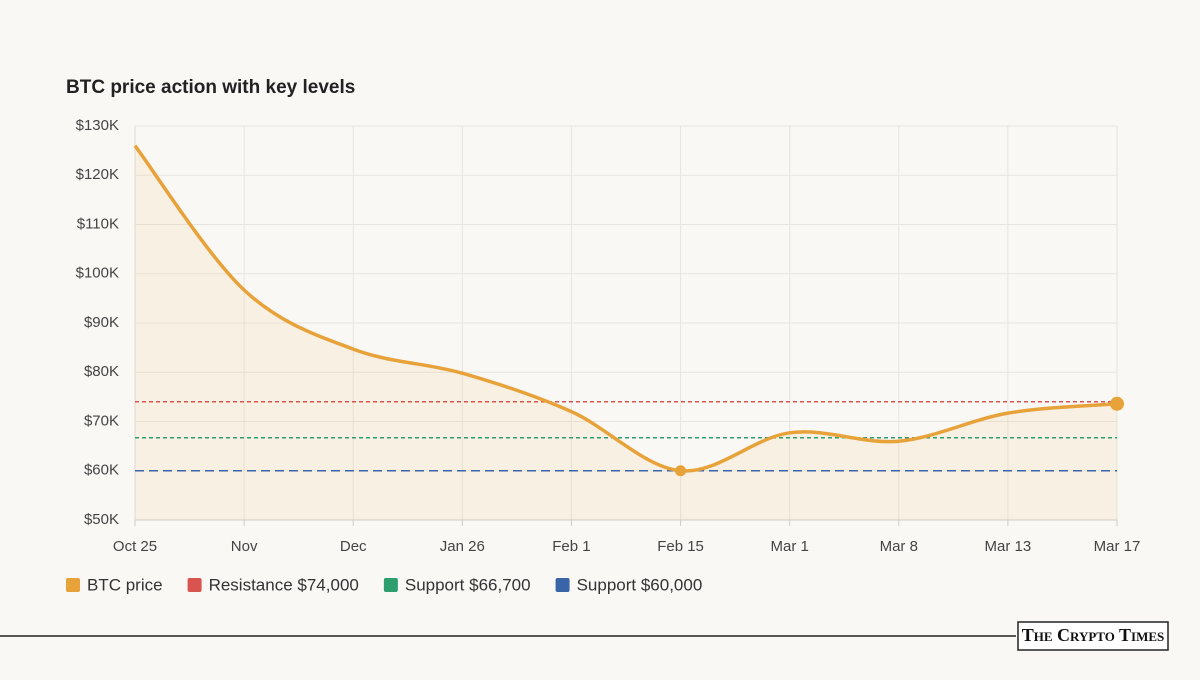  I want to click on x-tick-label: Nov, so click(244, 546).